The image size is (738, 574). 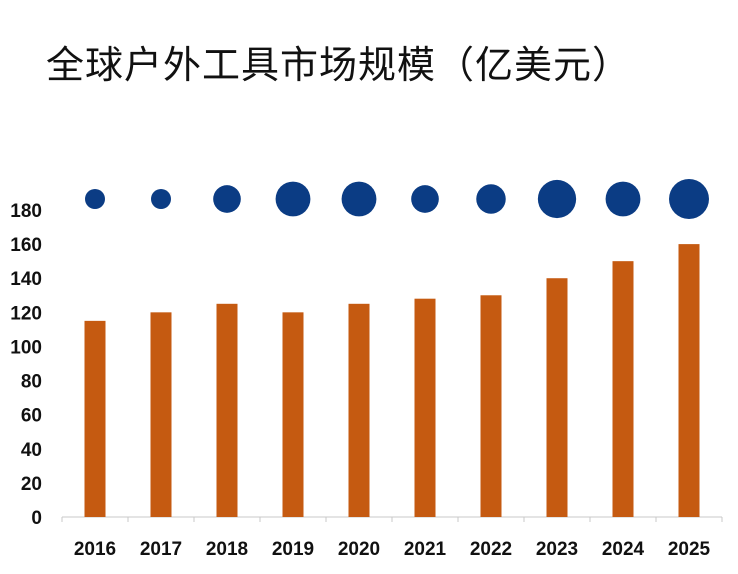 What do you see at coordinates (26, 279) in the screenshot?
I see `y-tick-label: 140` at bounding box center [26, 279].